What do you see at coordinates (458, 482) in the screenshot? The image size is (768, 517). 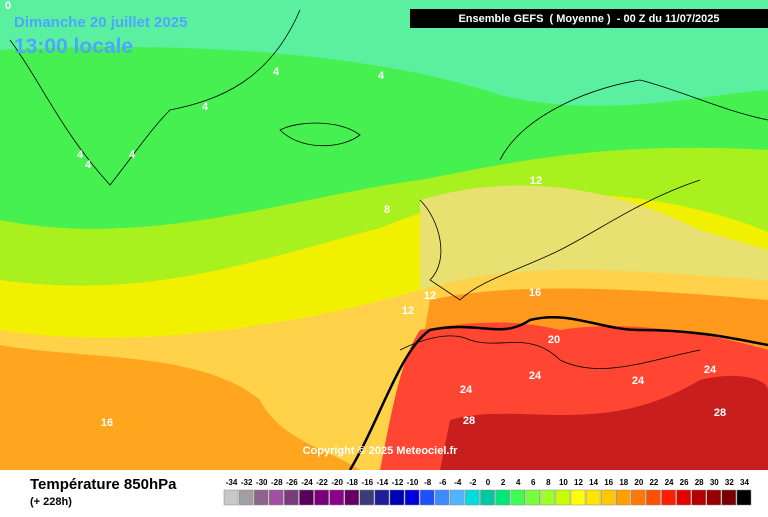 I see `scale-label: -4` at bounding box center [458, 482].